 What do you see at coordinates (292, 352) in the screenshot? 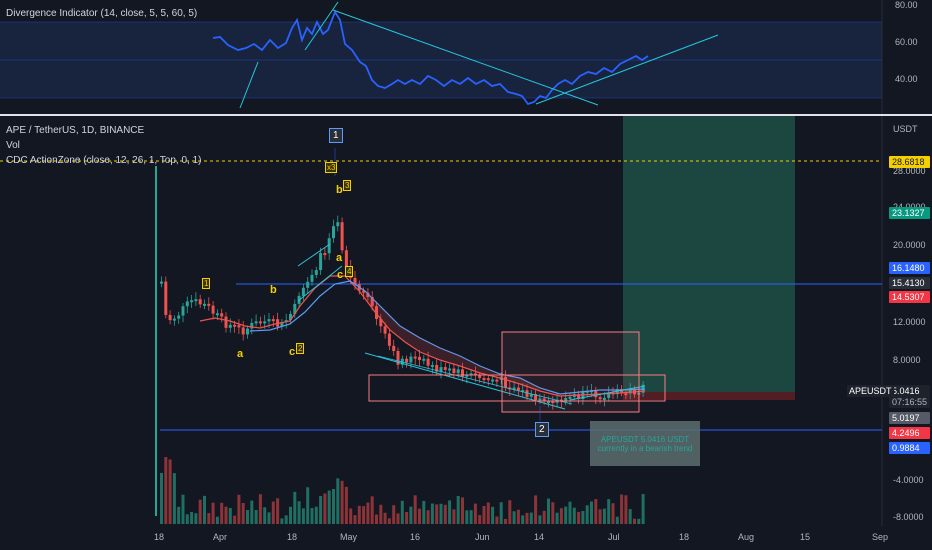
I see `label-c1: c` at bounding box center [292, 352].